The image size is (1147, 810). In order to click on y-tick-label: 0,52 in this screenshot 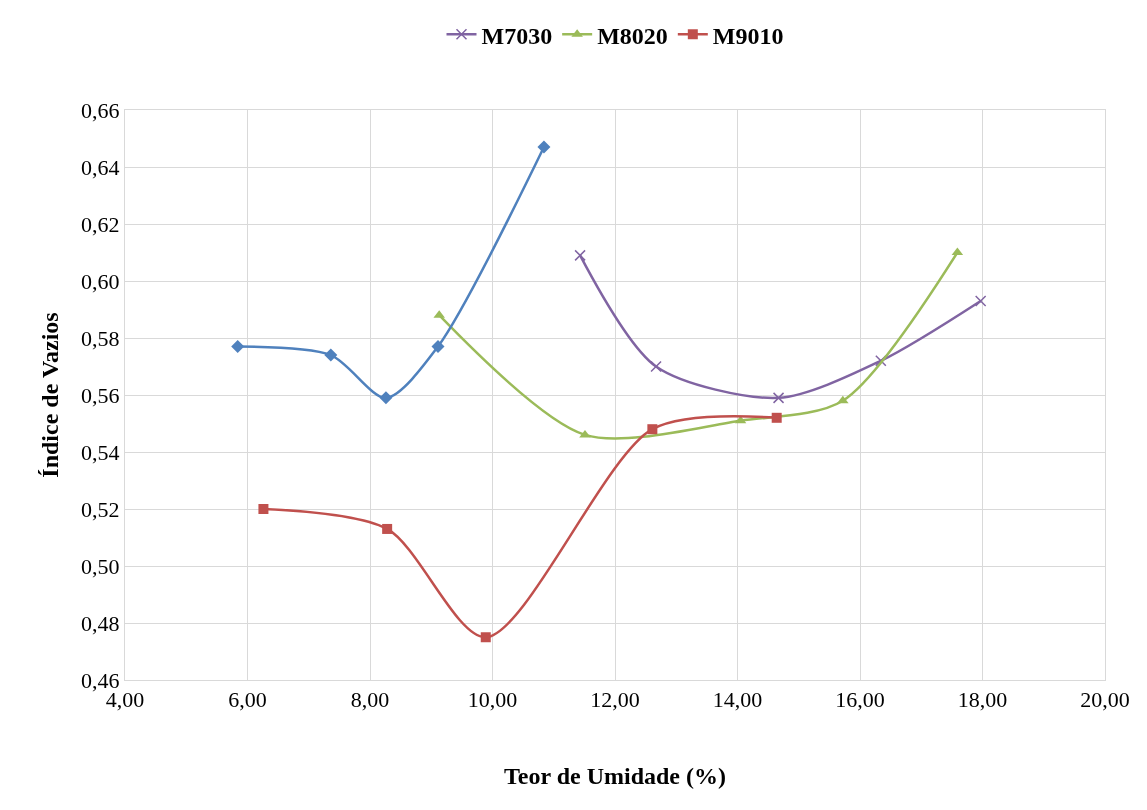, I will do `click(100, 509)`.